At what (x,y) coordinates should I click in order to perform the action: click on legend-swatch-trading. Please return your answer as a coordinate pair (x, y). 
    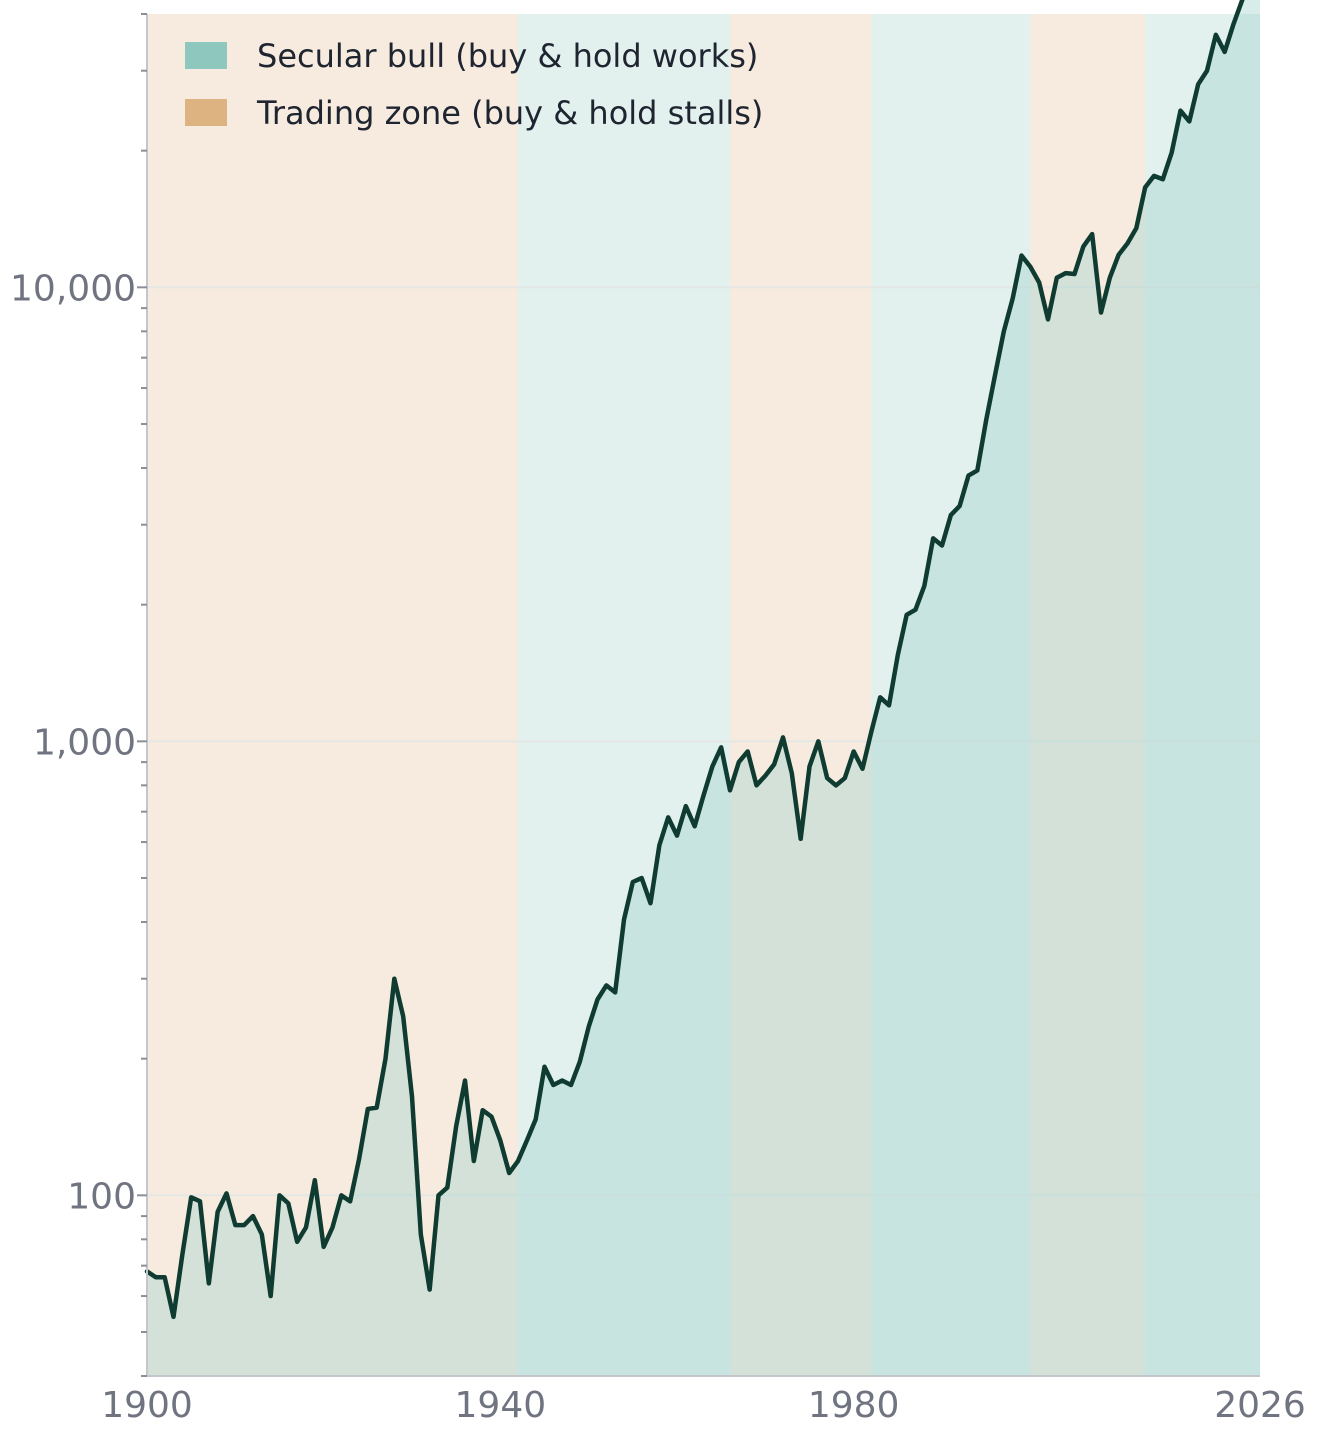
    Looking at the image, I should click on (206, 112).